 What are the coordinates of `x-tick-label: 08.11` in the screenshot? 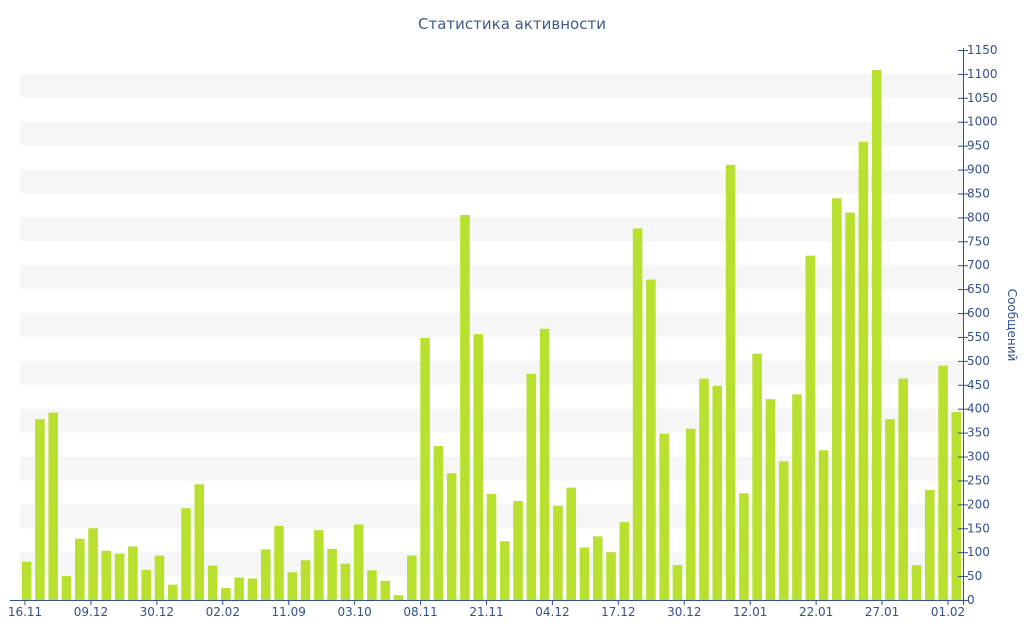 It's located at (420, 612).